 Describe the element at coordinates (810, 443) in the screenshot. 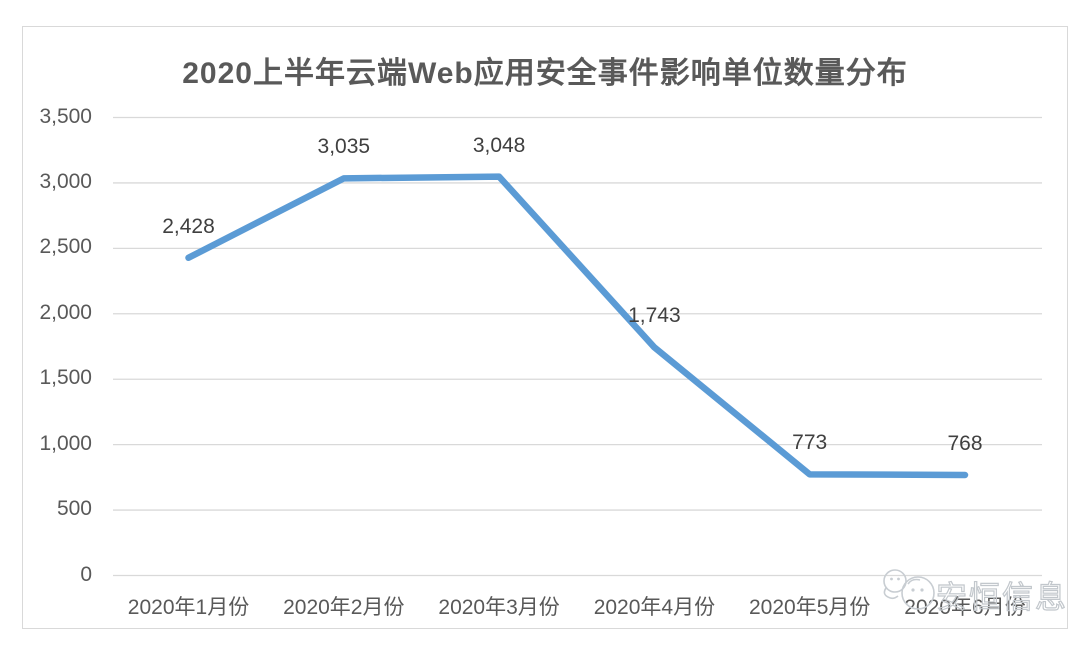

I see `data-point-label: 773` at that location.